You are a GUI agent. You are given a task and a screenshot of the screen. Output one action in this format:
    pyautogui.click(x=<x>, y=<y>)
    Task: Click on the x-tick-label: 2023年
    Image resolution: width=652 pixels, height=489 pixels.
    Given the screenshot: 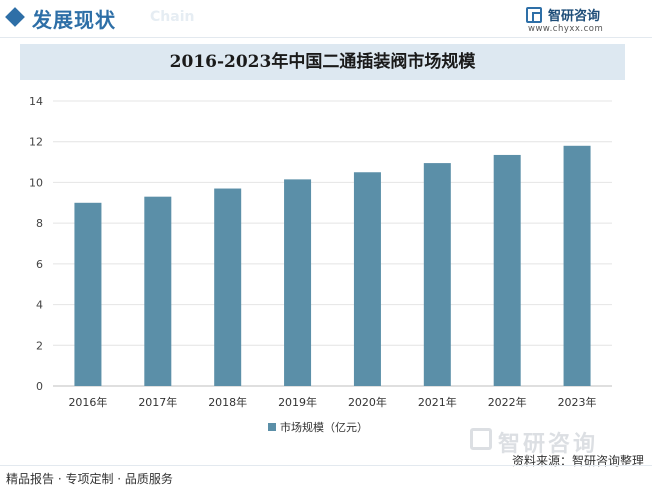 What is the action you would take?
    pyautogui.click(x=577, y=402)
    